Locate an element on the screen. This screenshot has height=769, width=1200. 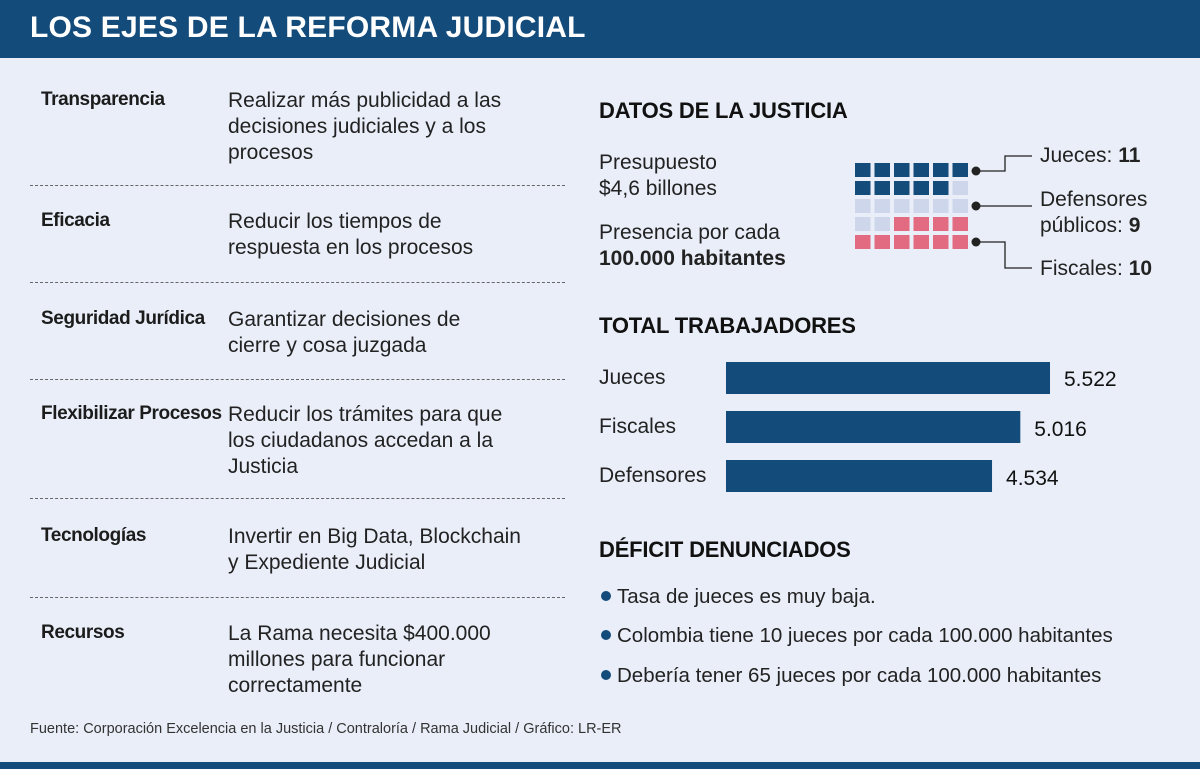
bottom-bar is located at coordinates (600, 765).